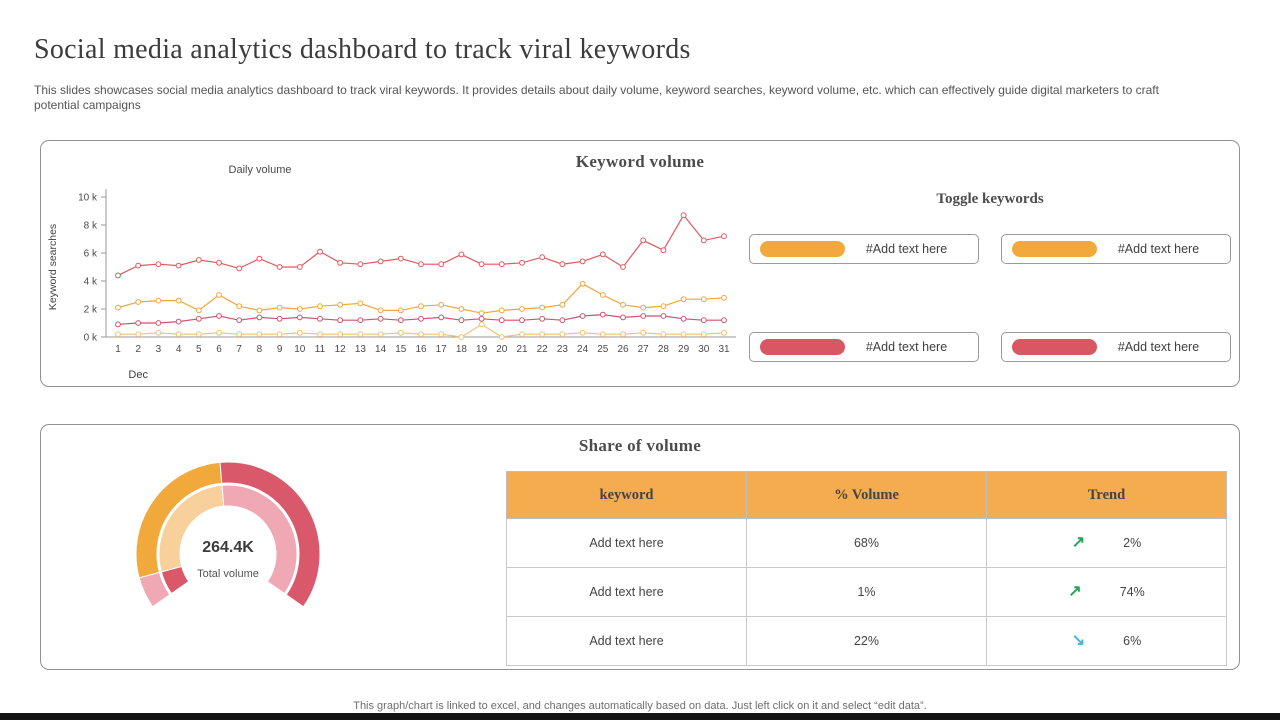 This screenshot has height=720, width=1280. I want to click on keyword-volume-title: Keyword volume, so click(640, 161).